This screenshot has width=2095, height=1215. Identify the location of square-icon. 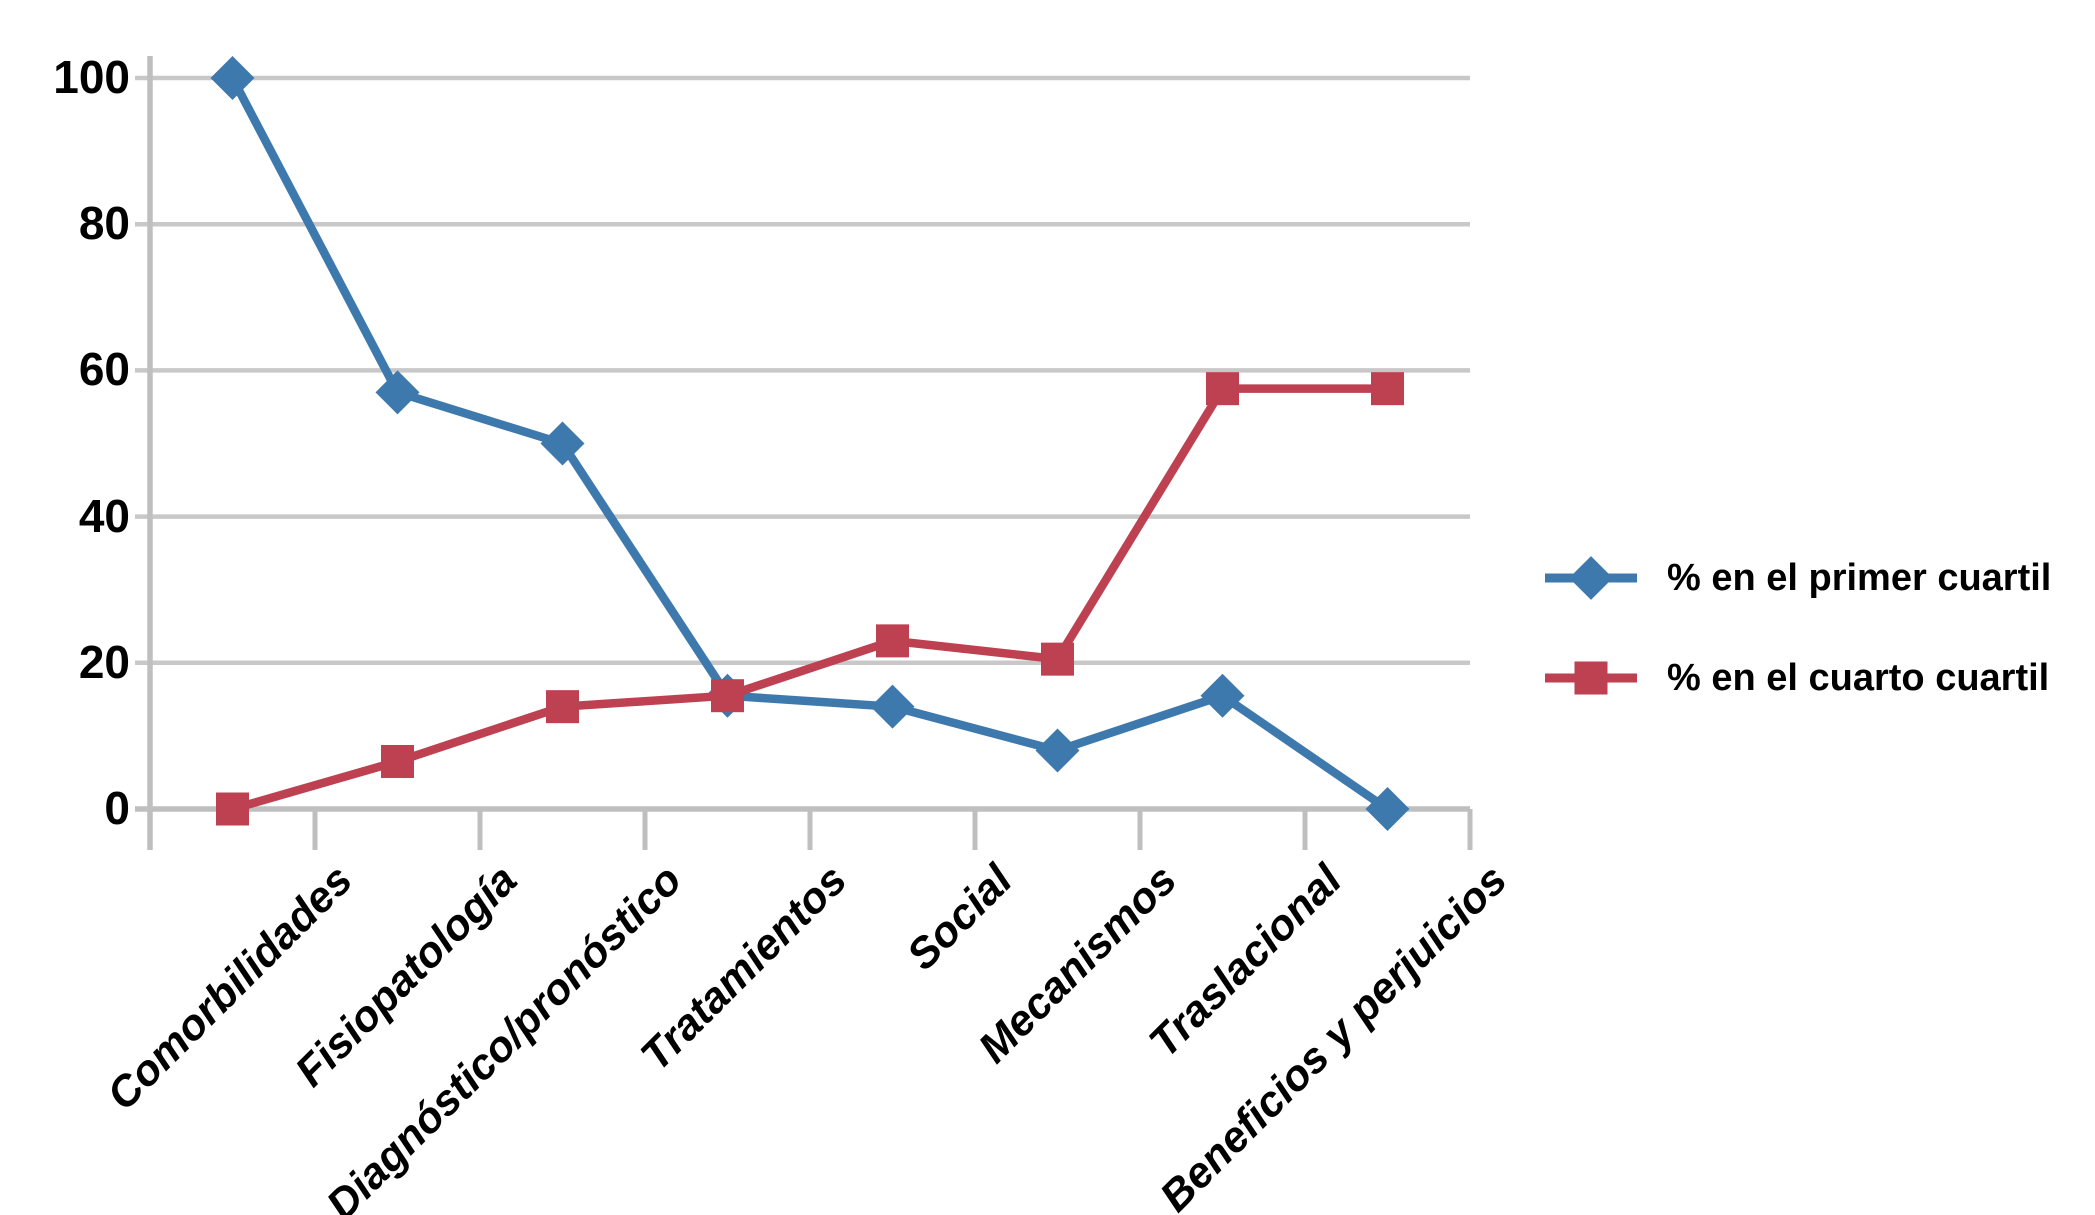
(1591, 678).